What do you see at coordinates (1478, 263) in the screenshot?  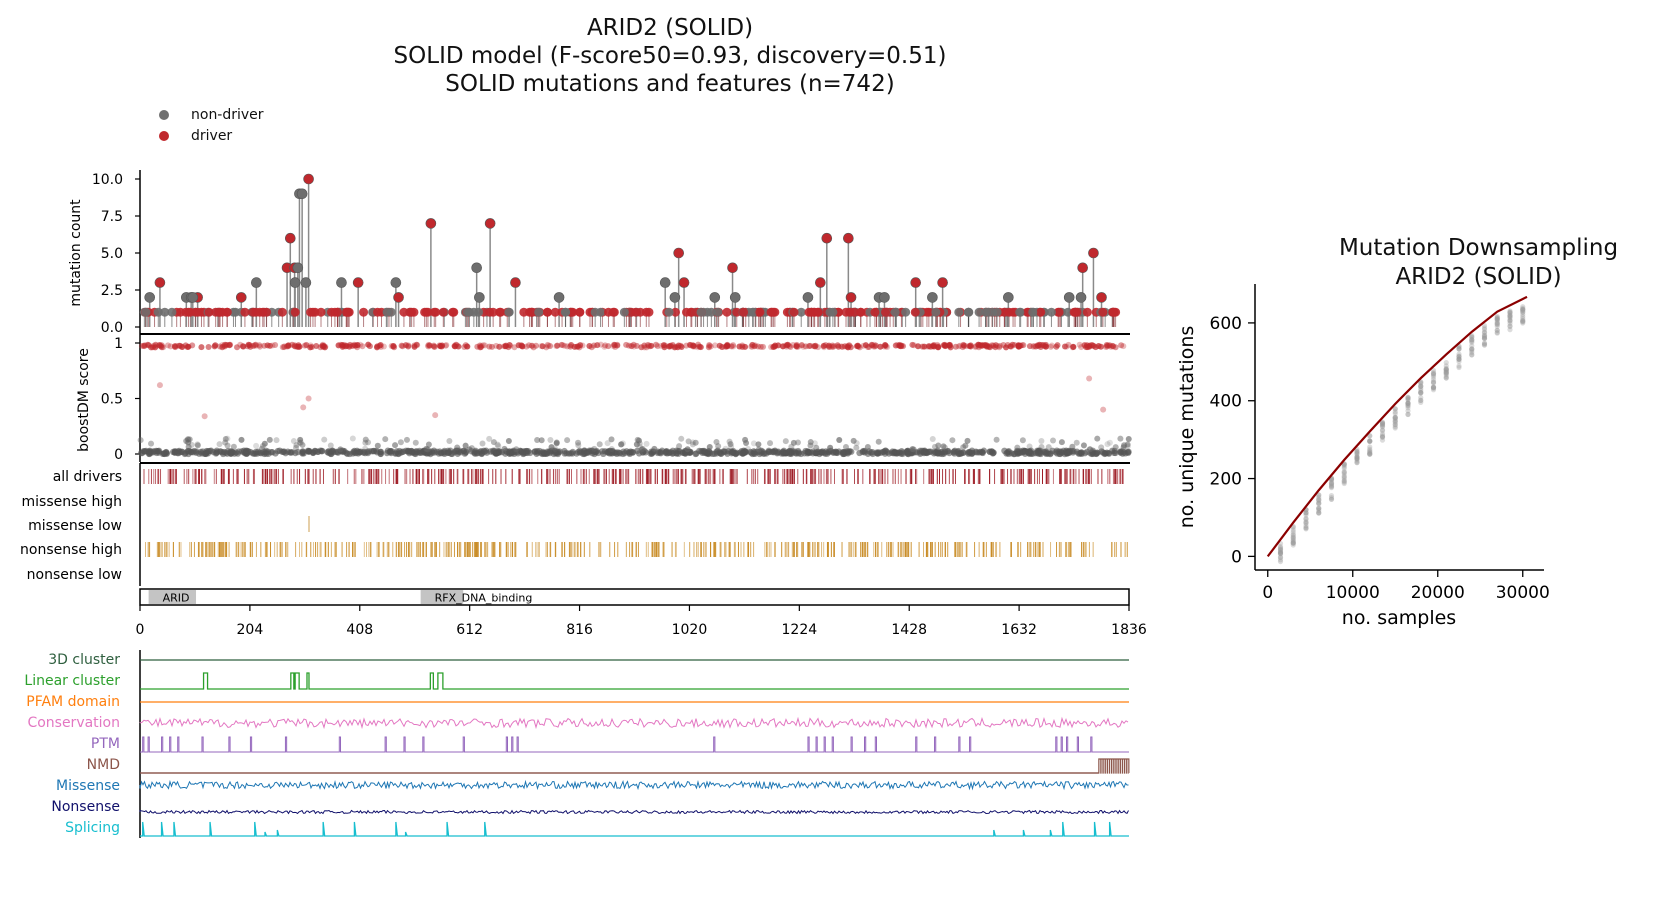 I see `downsampling-title: Mutation Downsampling ARID2 (SOLID)` at bounding box center [1478, 263].